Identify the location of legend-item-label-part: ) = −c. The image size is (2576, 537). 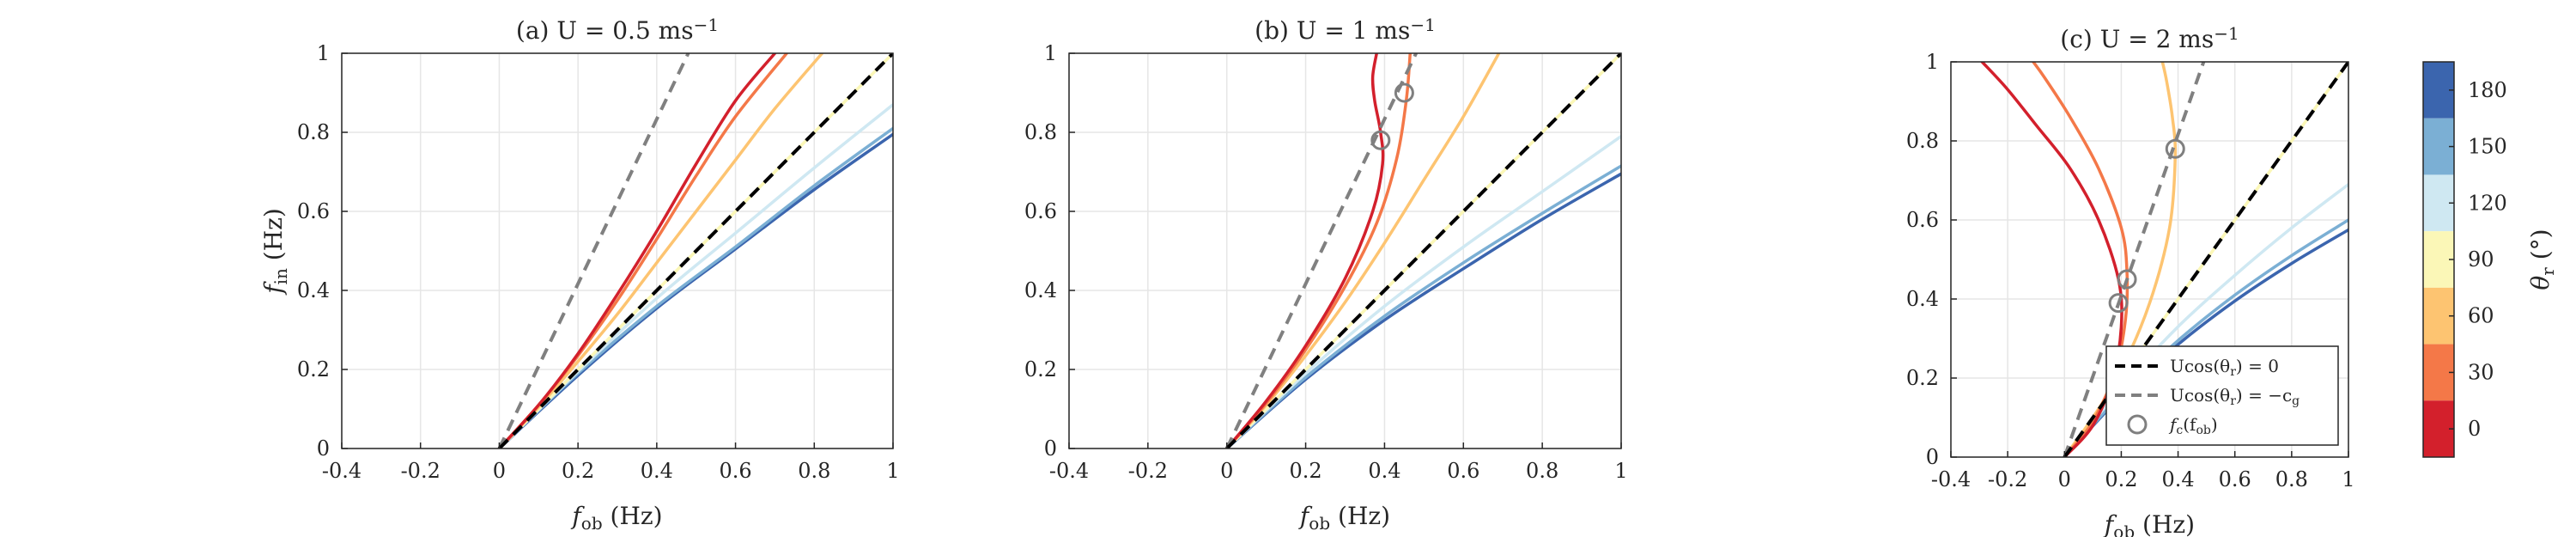
(2264, 395).